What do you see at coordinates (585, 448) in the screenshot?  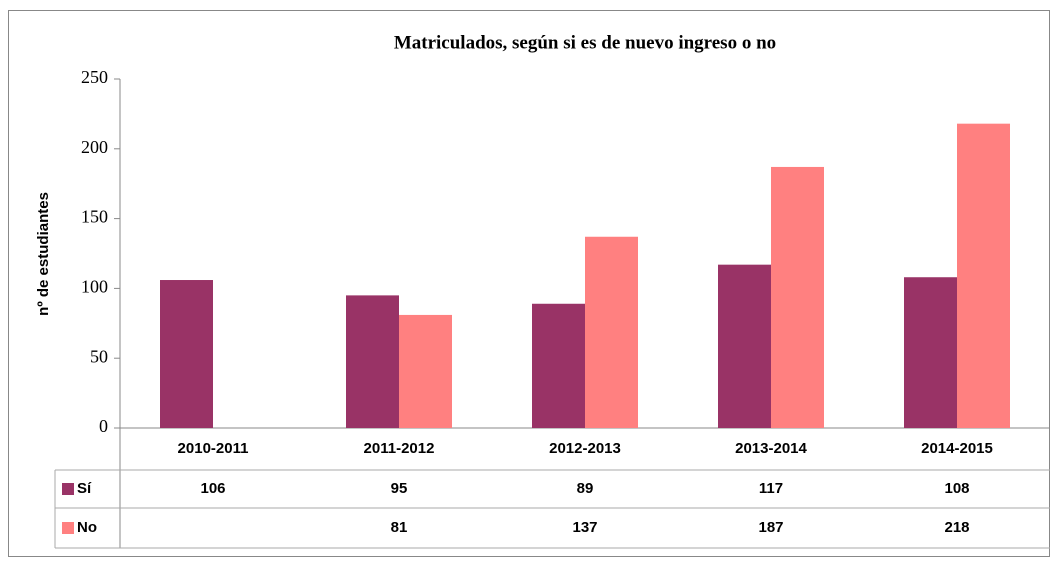 I see `x-tick-label: 2012-2013` at bounding box center [585, 448].